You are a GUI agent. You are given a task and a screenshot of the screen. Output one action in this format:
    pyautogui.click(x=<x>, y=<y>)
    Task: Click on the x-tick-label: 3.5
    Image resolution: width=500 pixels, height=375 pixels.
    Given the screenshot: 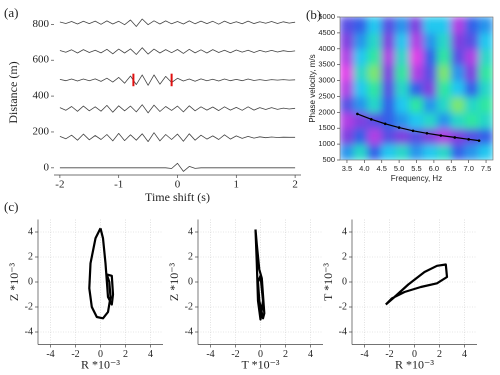 What is the action you would take?
    pyautogui.click(x=347, y=168)
    